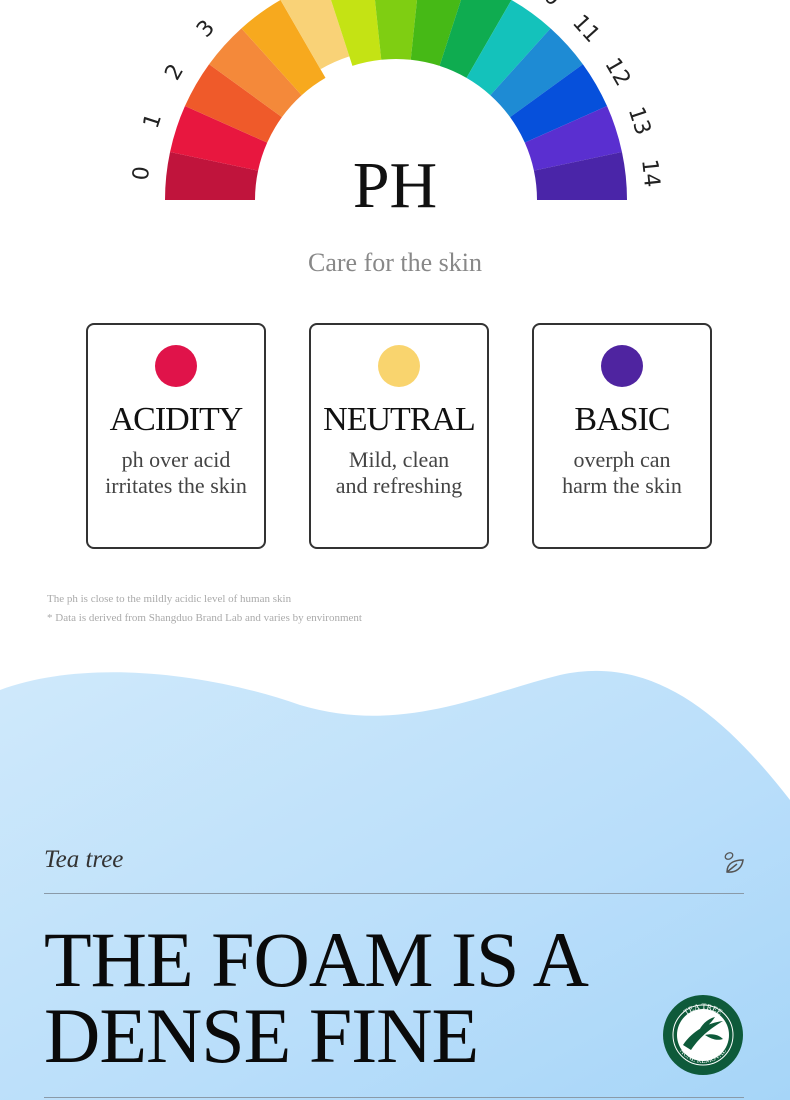 This screenshot has width=790, height=1100. What do you see at coordinates (399, 419) in the screenshot?
I see `card-title: NEUTRAL` at bounding box center [399, 419].